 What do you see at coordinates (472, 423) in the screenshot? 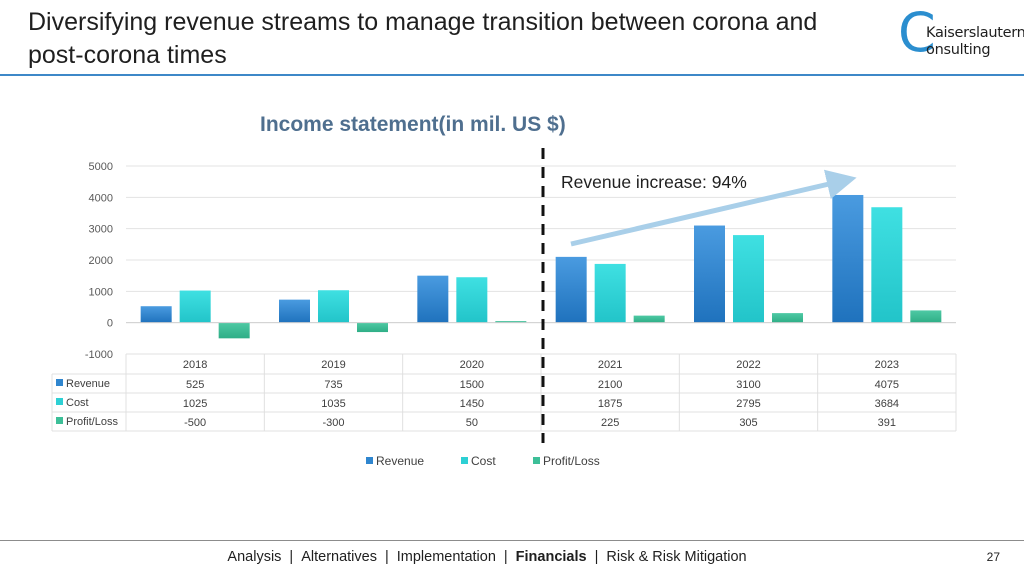
I see `table-cell-profit-loss-2020: 50` at bounding box center [472, 423].